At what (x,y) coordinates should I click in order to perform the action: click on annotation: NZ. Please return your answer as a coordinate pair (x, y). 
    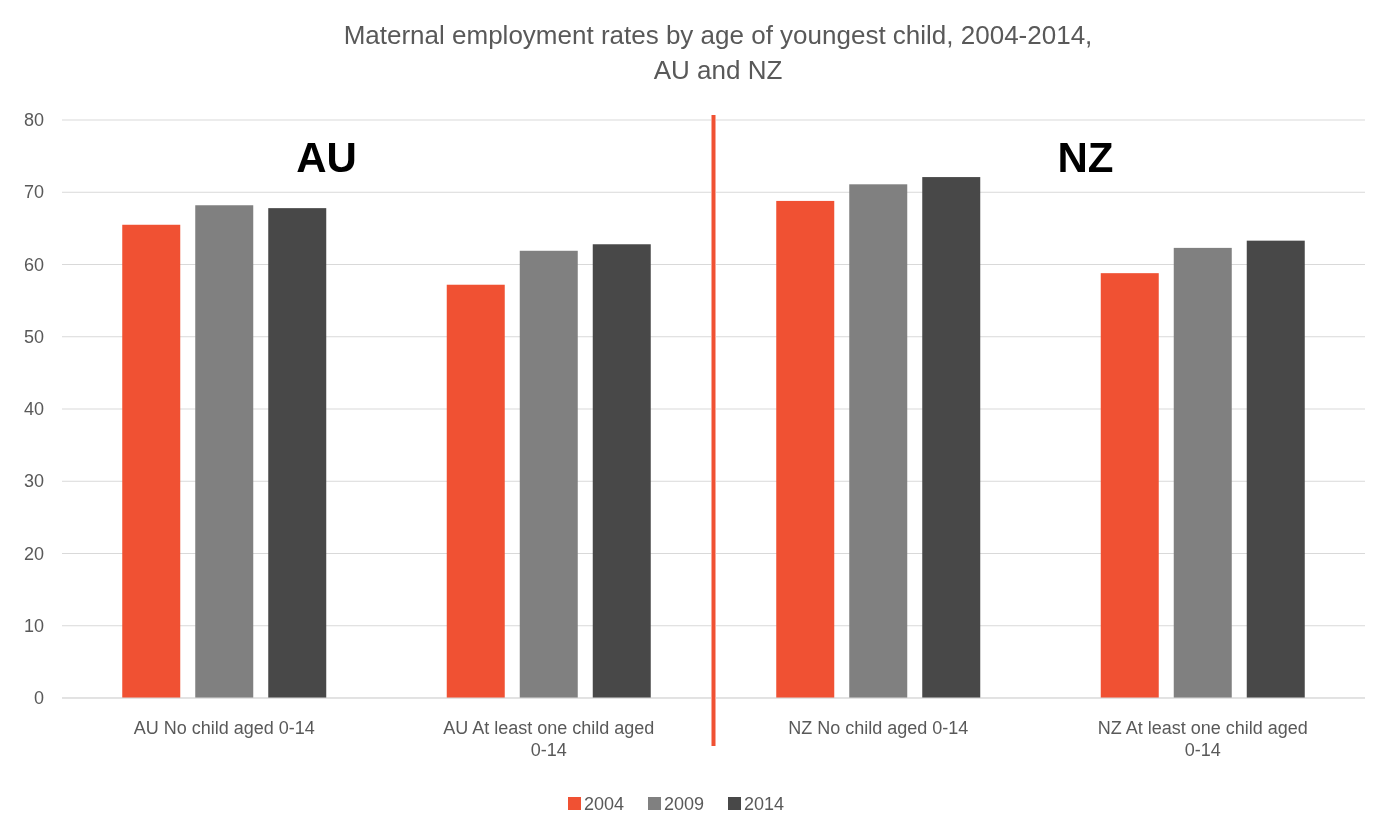
    Looking at the image, I should click on (1085, 157).